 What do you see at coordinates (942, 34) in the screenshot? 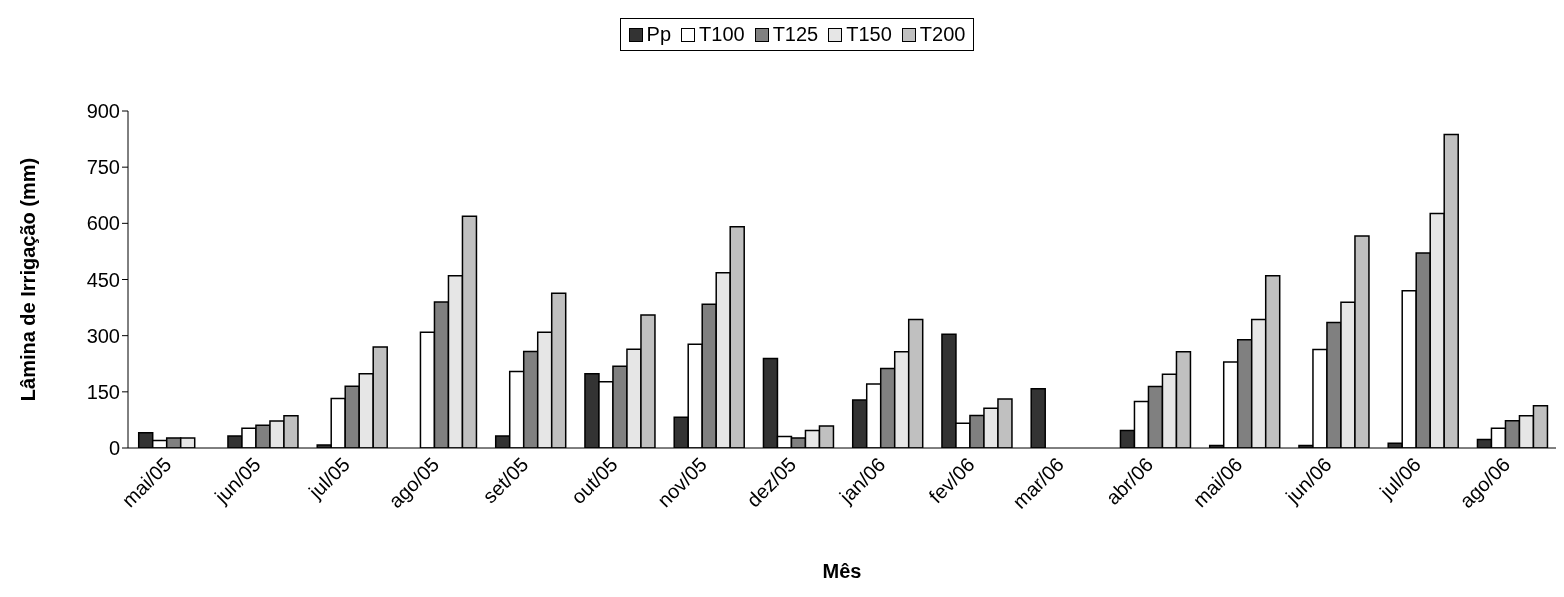
I see `legend-label: T200` at bounding box center [942, 34].